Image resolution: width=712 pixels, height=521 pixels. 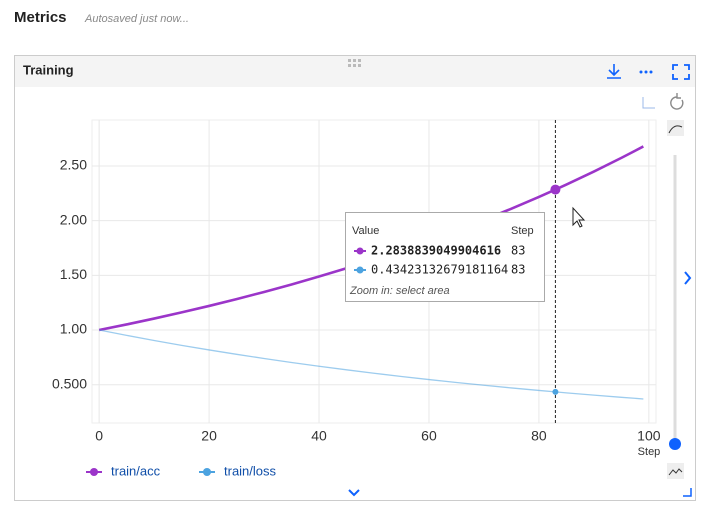 What do you see at coordinates (436, 251) in the screenshot?
I see `tooltip-value: 2.2838839049904616` at bounding box center [436, 251].